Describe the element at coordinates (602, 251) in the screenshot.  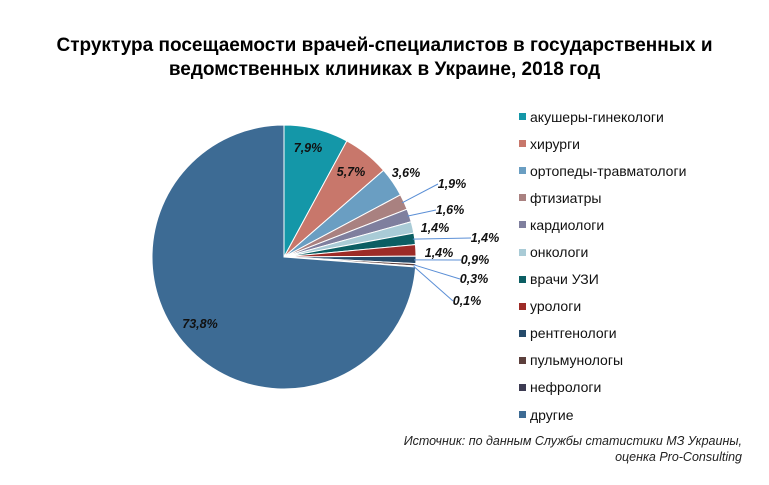
I see `legend-item: онкологи` at that location.